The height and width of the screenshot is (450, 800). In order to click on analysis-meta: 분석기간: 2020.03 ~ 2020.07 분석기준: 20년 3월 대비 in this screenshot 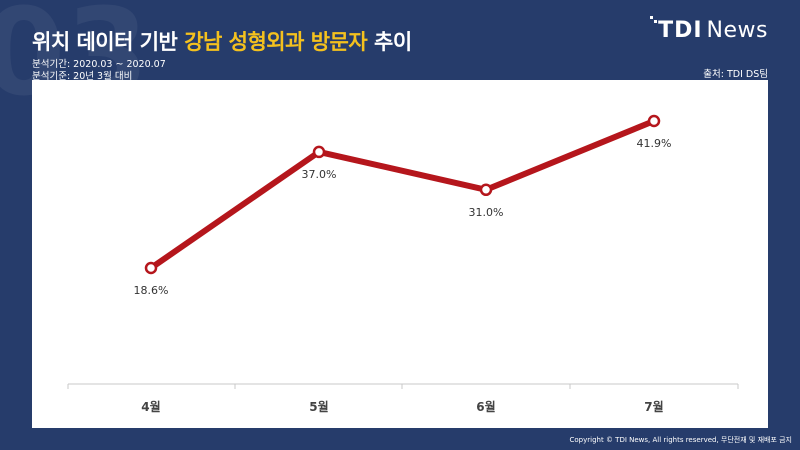, I will do `click(99, 71)`.